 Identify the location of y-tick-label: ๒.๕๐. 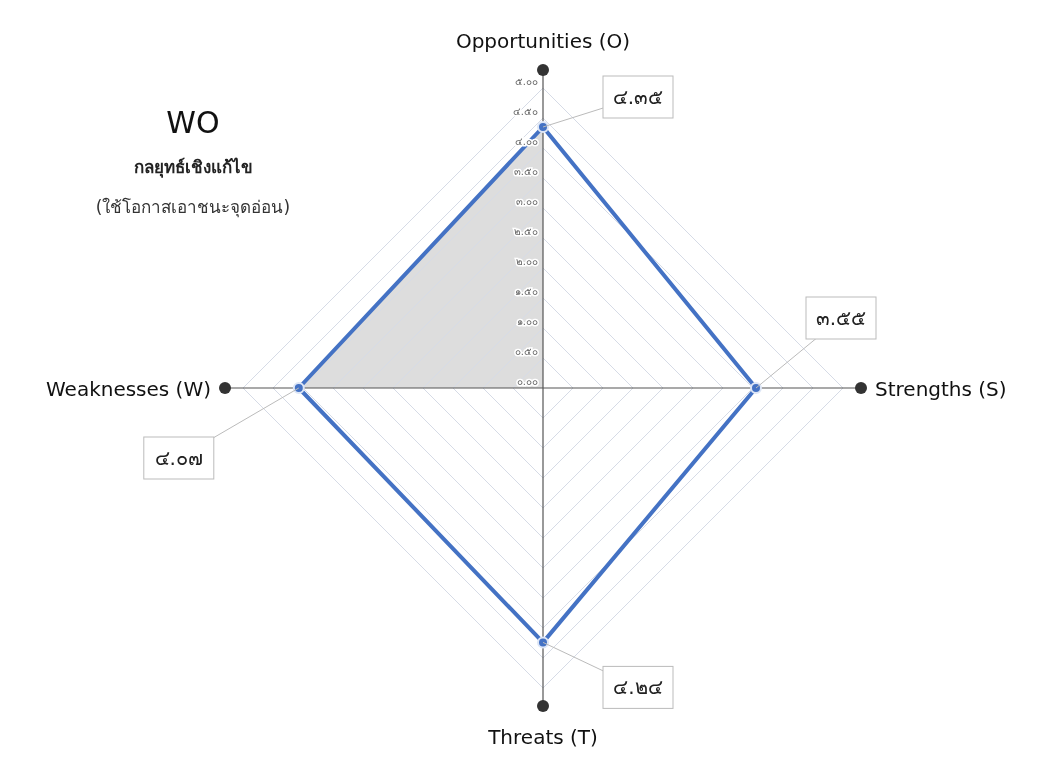
(525, 231).